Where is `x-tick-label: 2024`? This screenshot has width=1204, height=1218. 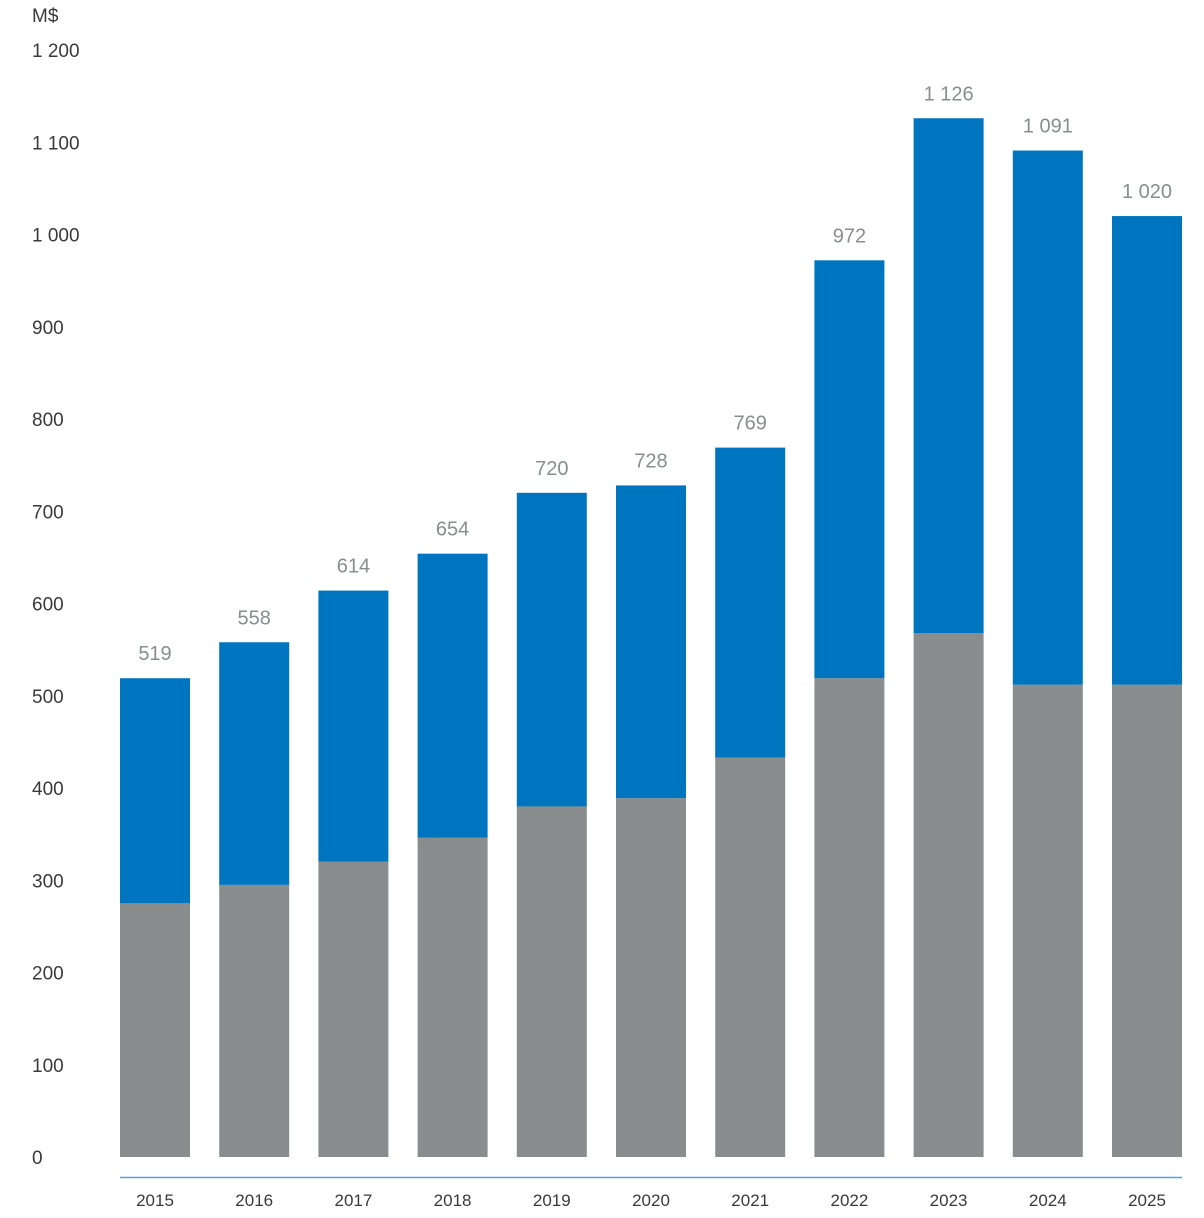 x-tick-label: 2024 is located at coordinates (1048, 1200).